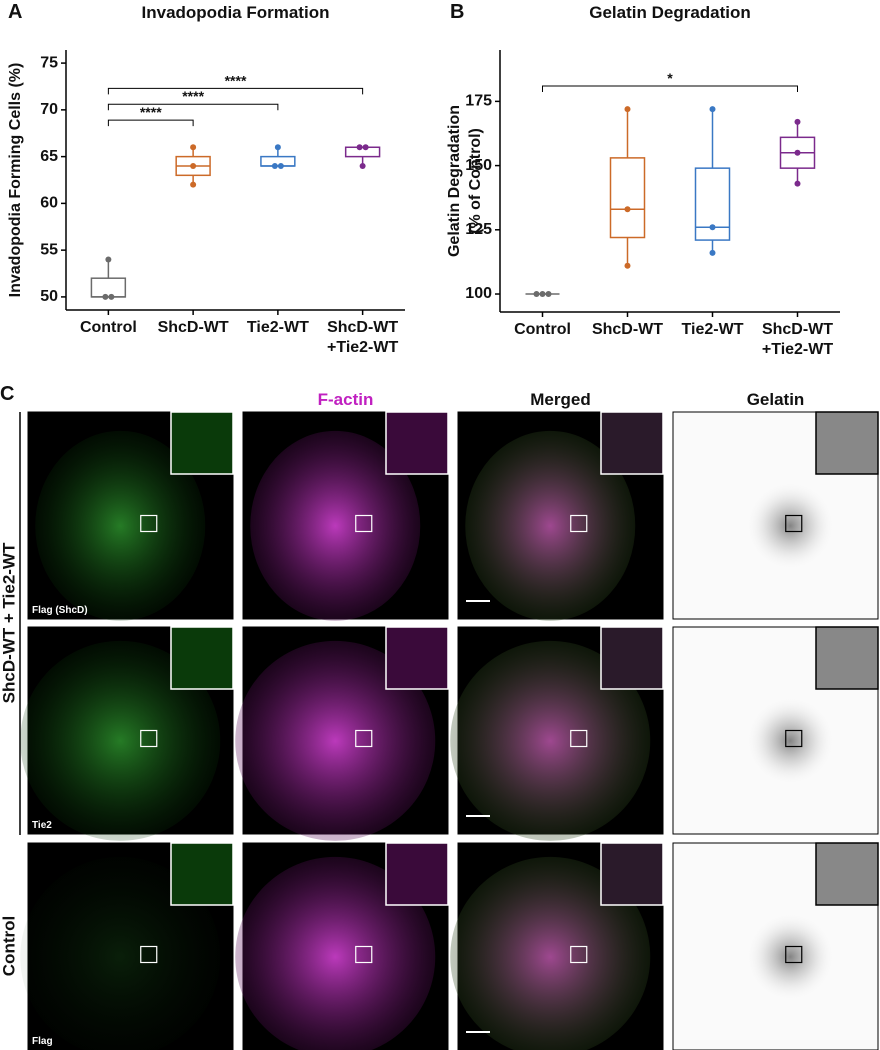  What do you see at coordinates (363, 347) in the screenshot?
I see `x-tick-label: +Tie2-WT` at bounding box center [363, 347].